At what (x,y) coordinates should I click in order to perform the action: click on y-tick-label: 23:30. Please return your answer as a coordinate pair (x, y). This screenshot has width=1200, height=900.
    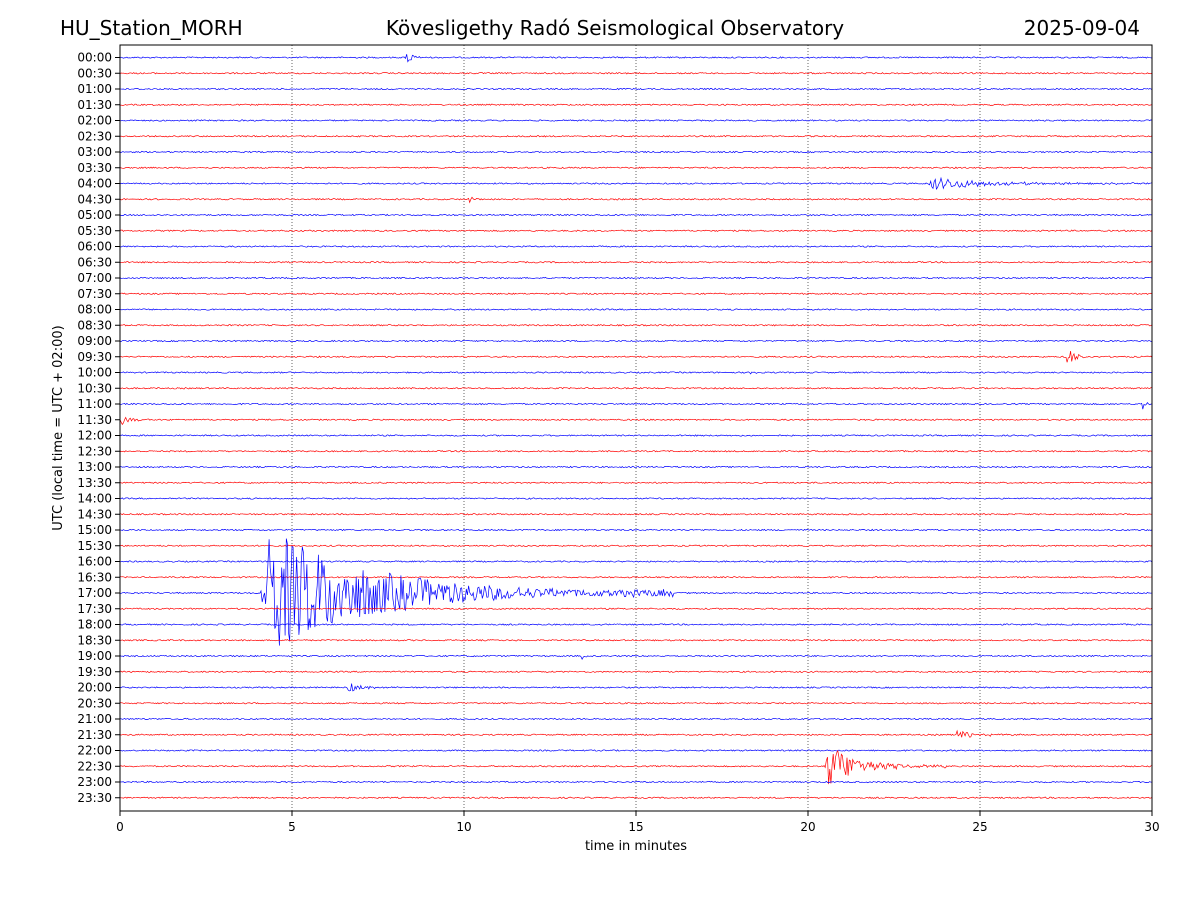
    Looking at the image, I should click on (94, 798).